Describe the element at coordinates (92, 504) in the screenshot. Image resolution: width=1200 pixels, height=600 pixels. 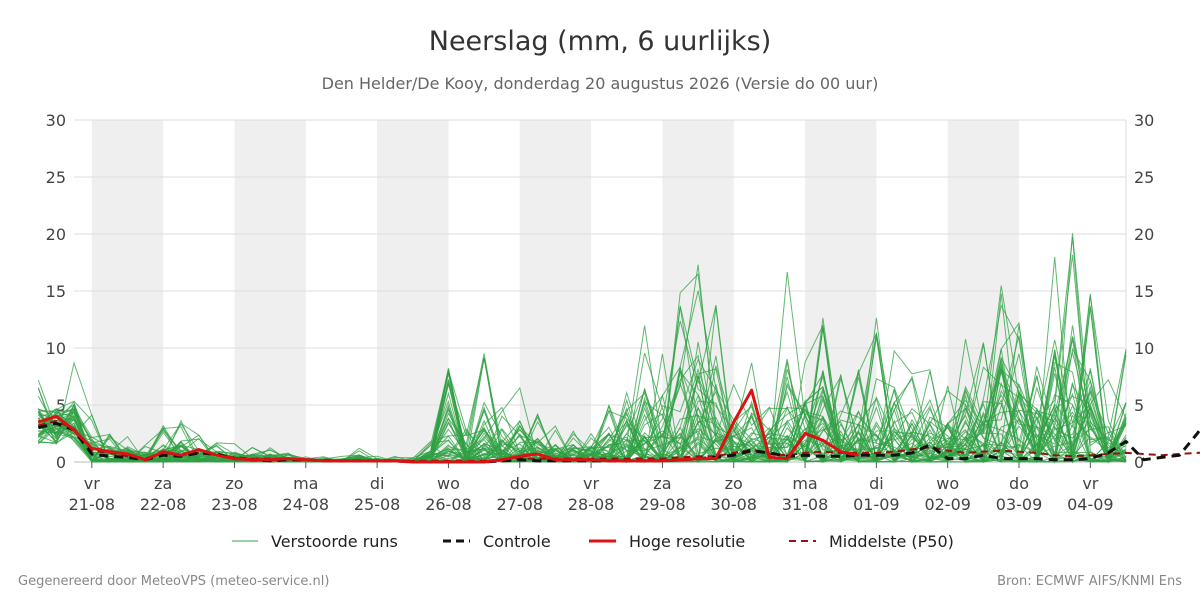
I see `x-tick-date-21-08: 21-08` at that location.